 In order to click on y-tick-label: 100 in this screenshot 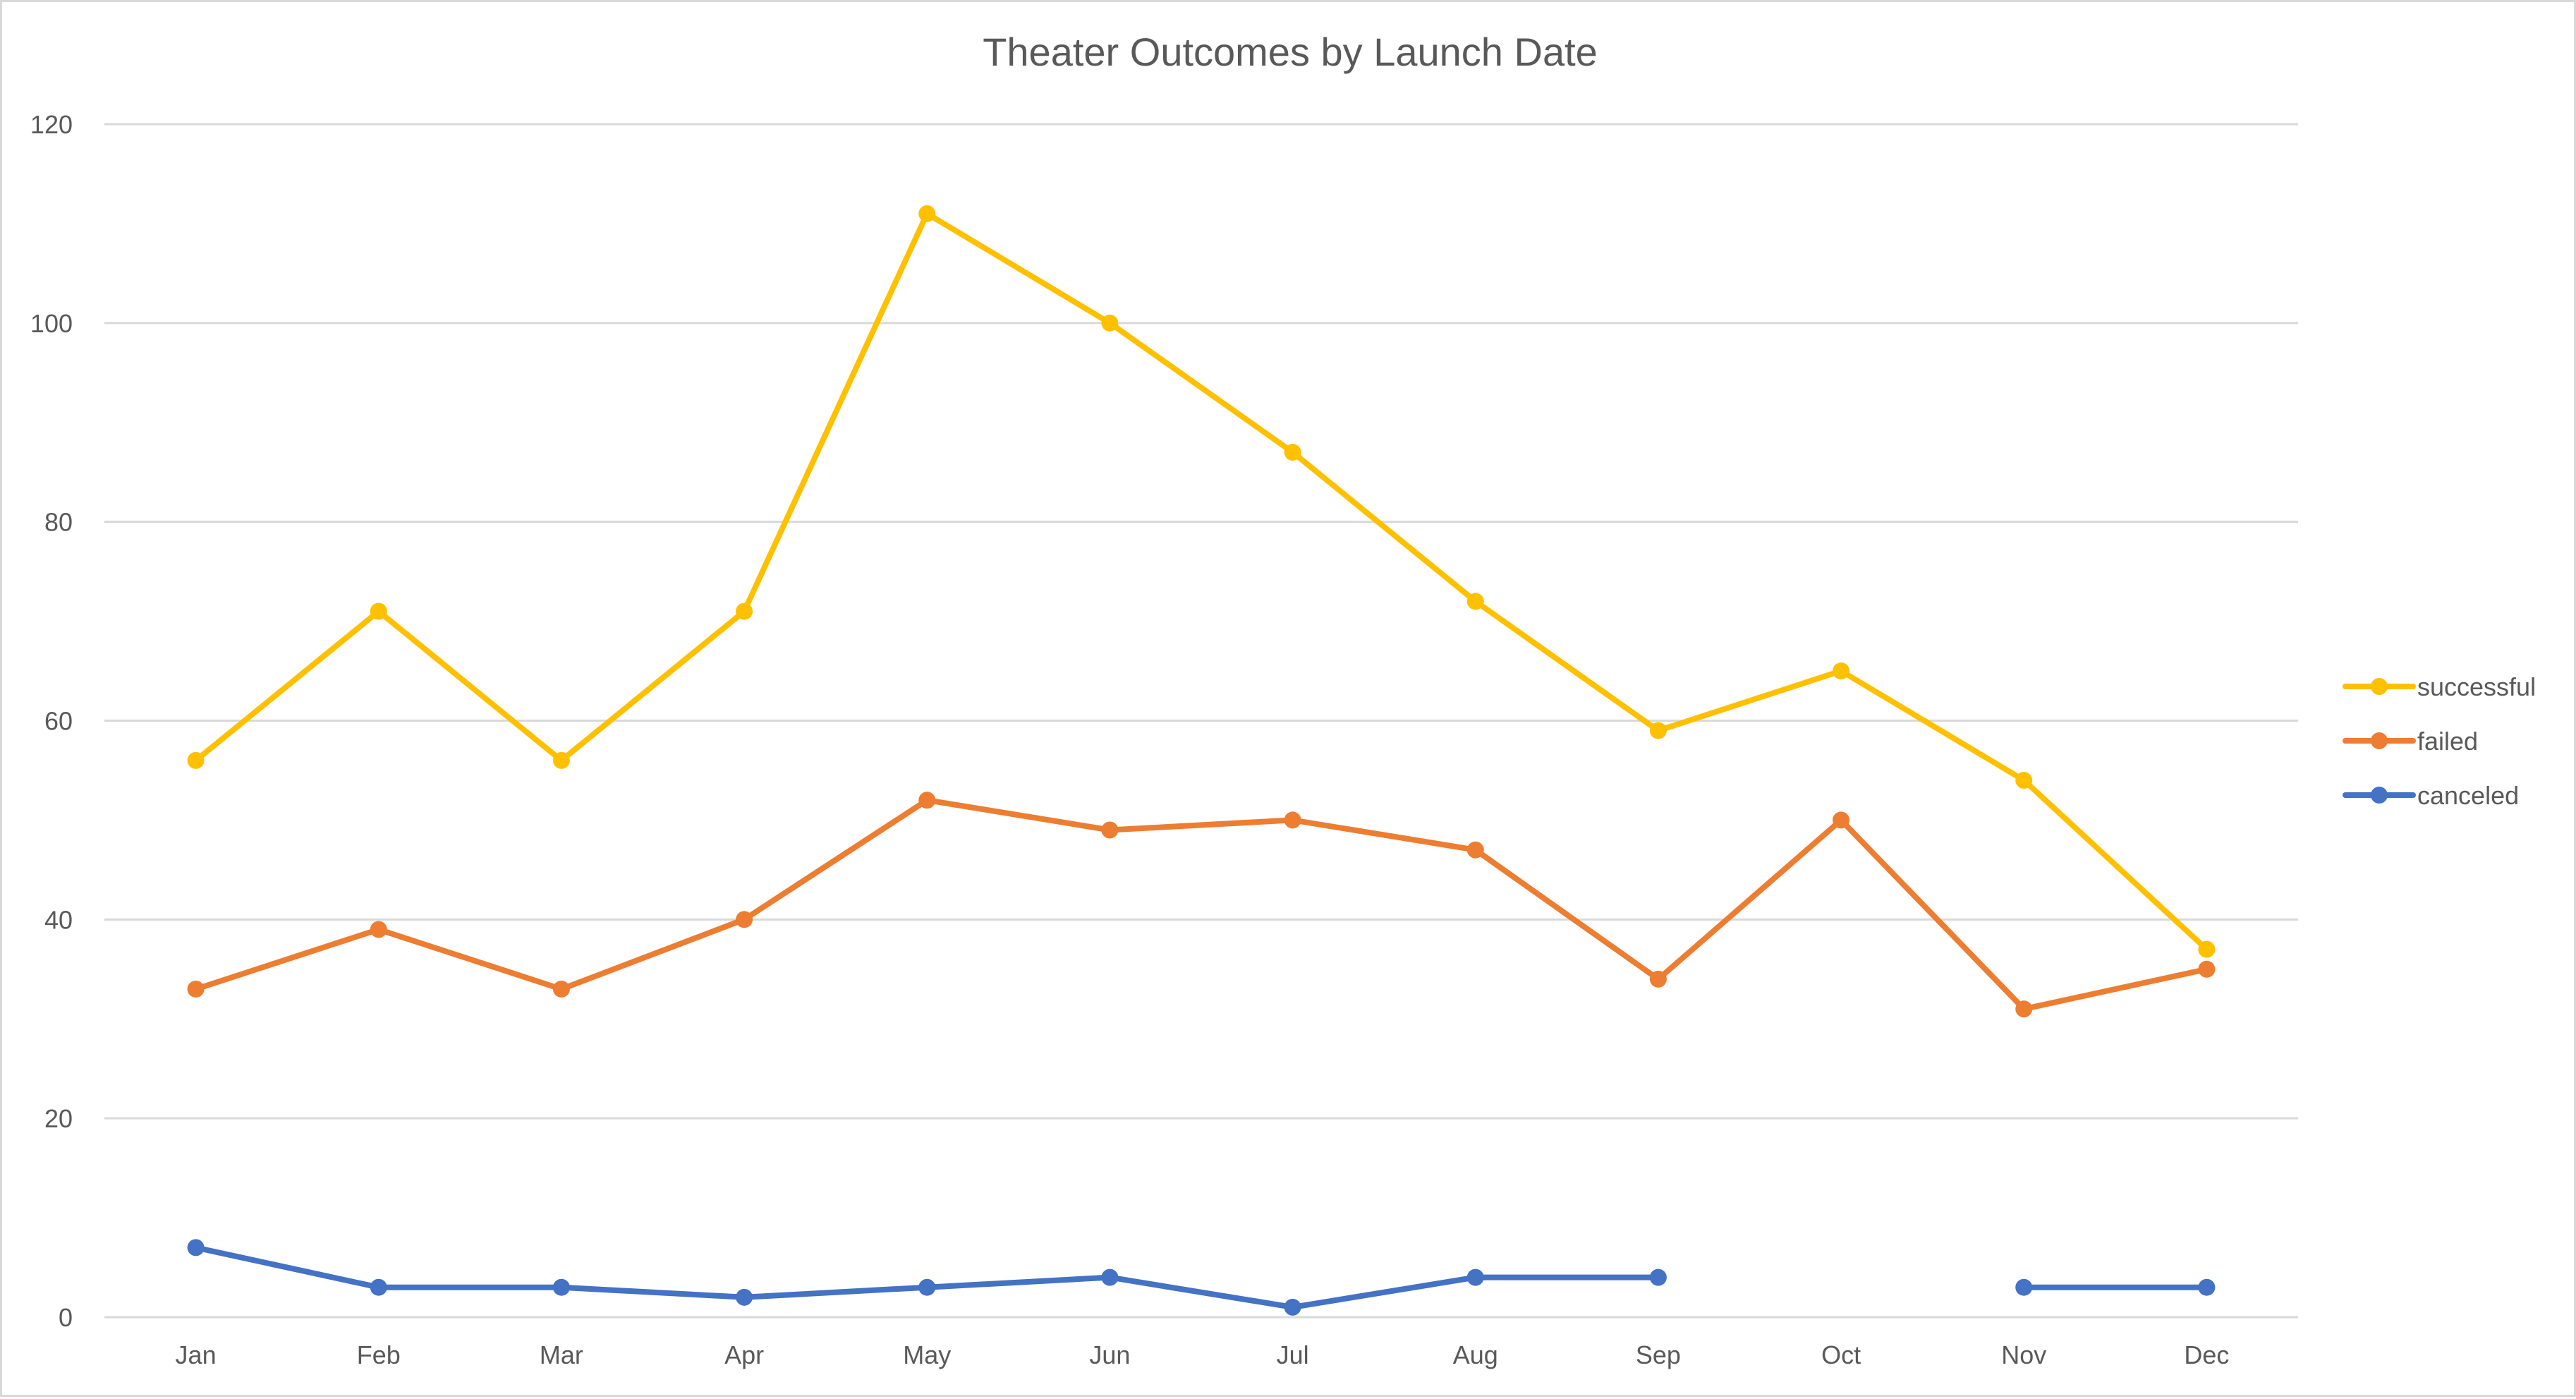, I will do `click(51, 323)`.